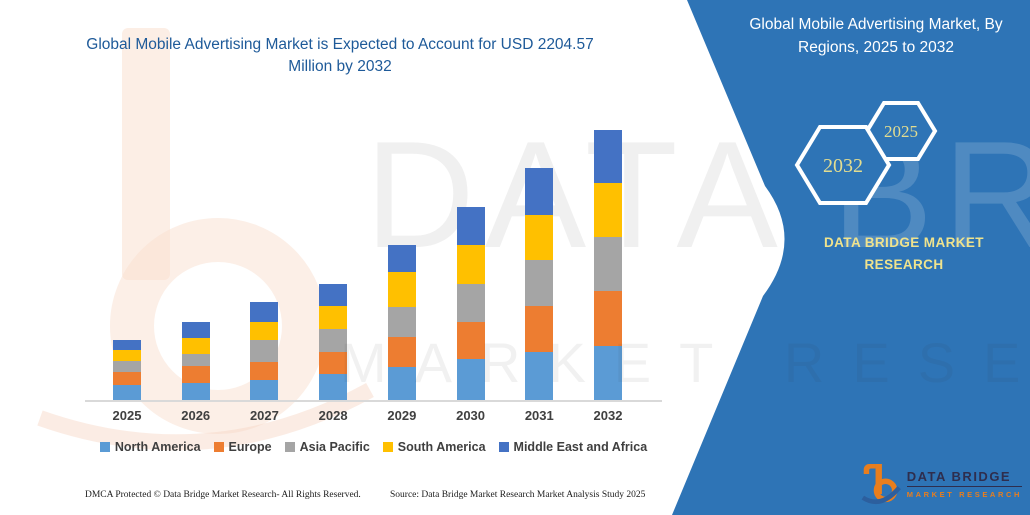 The image size is (1030, 515). I want to click on legend-item-middle-east-and-africa: Middle East and Africa, so click(573, 447).